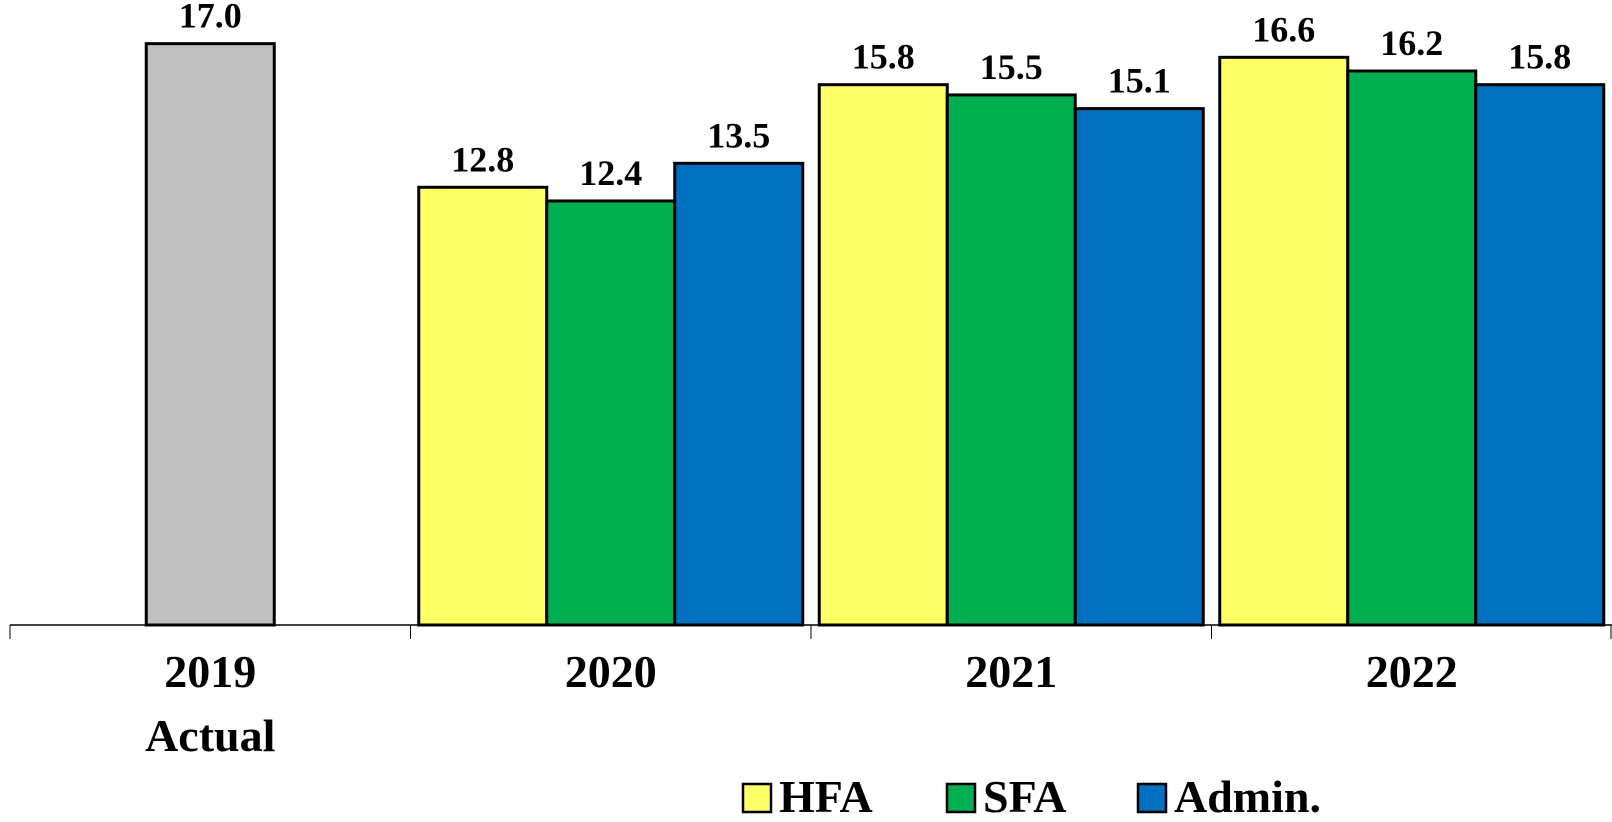 The width and height of the screenshot is (1612, 822). Describe the element at coordinates (1025, 796) in the screenshot. I see `legend-label-sfa: SFA` at that location.